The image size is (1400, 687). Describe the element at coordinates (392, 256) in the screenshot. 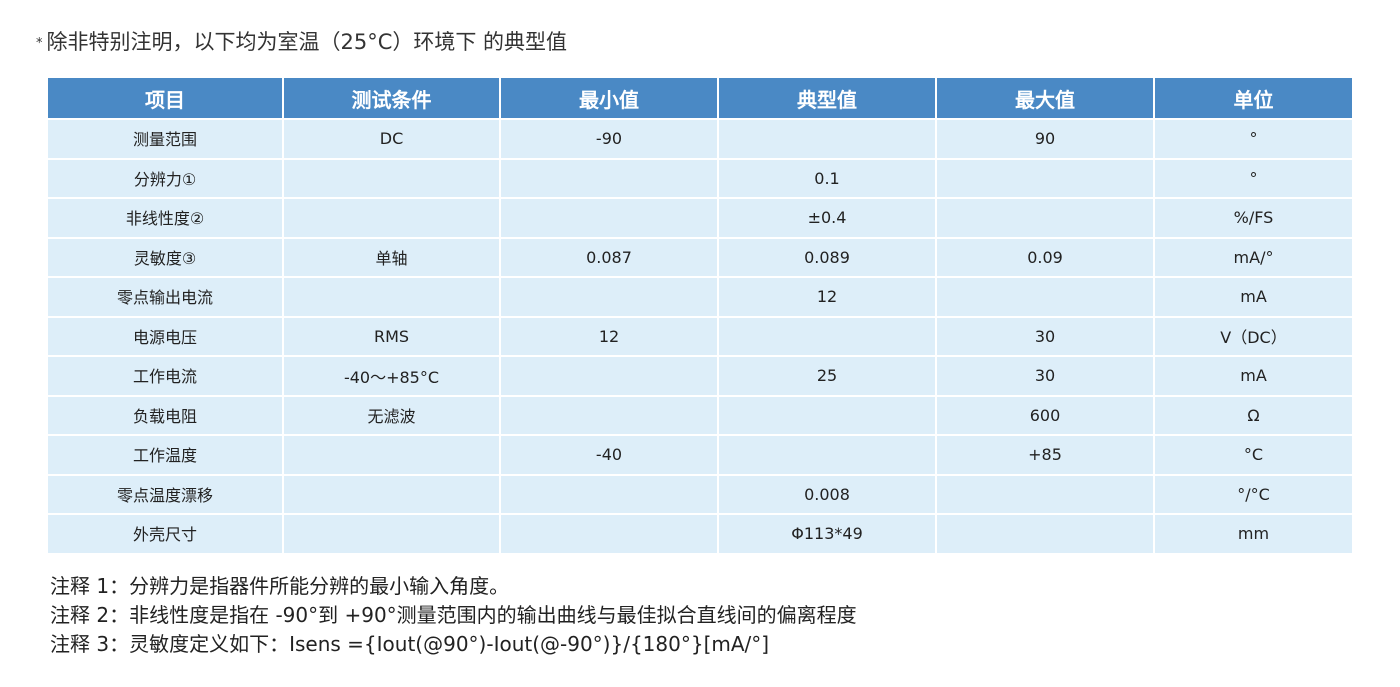

I see `table-cell: 单轴` at that location.